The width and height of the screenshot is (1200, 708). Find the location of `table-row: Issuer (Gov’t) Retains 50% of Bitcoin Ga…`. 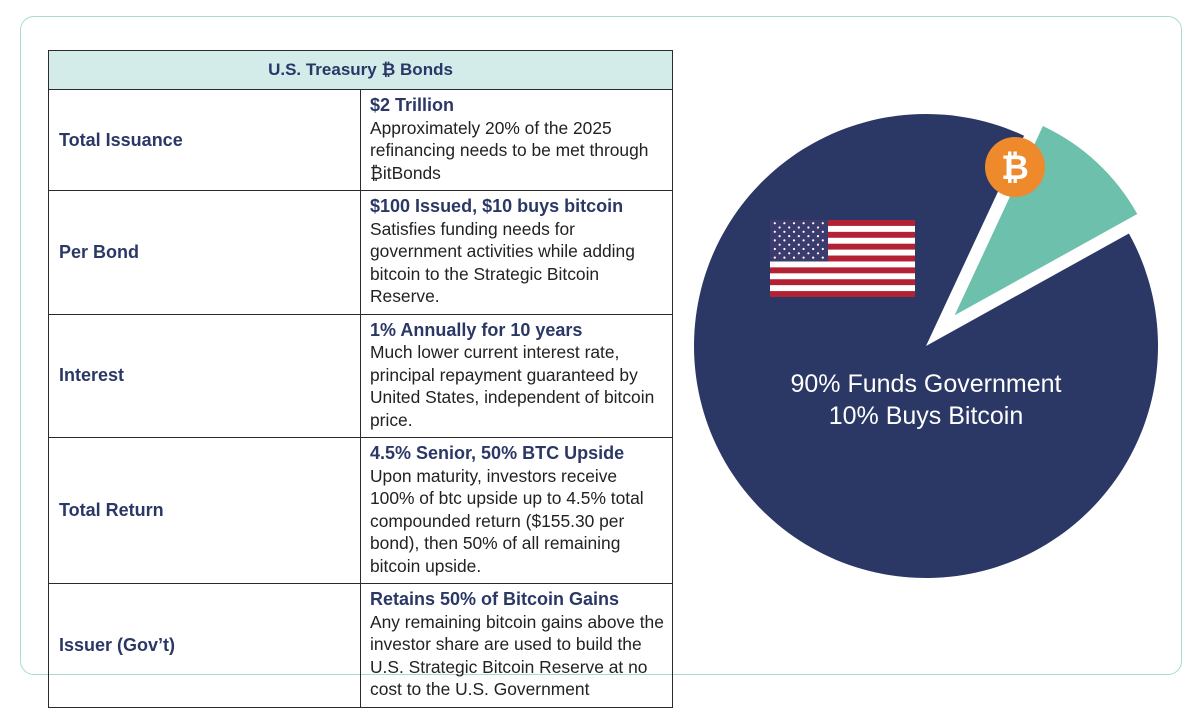

table-row: Issuer (Gov’t) Retains 50% of Bitcoin Ga… is located at coordinates (360, 645).